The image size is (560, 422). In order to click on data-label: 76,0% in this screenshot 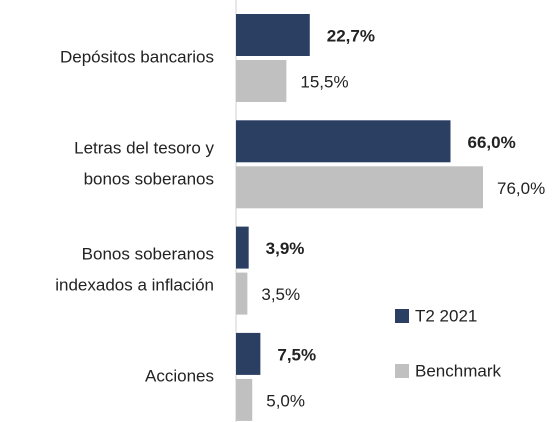, I will do `click(521, 188)`.